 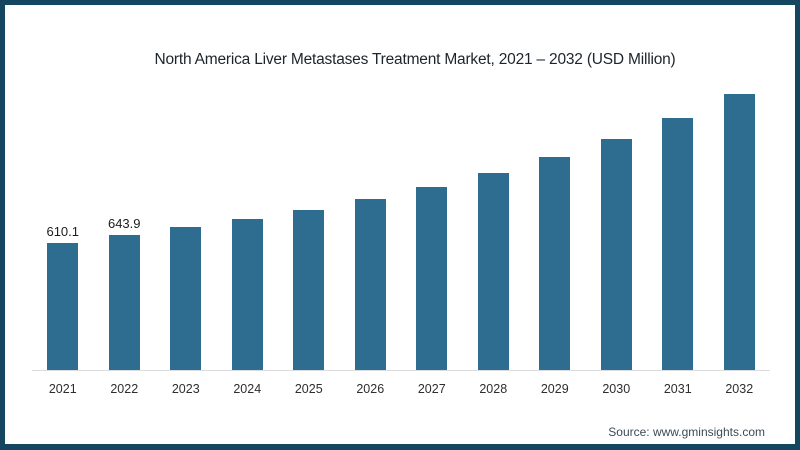 I want to click on bar-2025, so click(x=309, y=290).